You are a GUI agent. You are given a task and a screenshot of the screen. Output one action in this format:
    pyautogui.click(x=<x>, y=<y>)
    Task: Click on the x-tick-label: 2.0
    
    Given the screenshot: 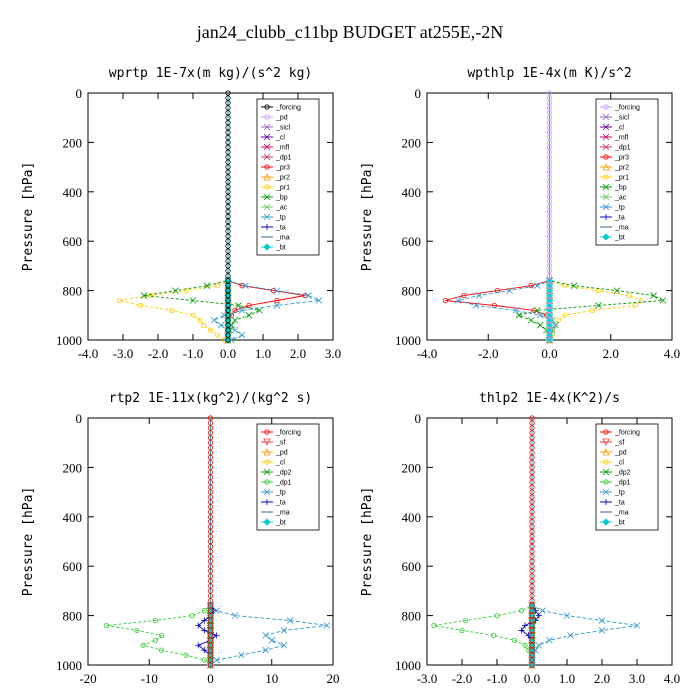 What is the action you would take?
    pyautogui.click(x=298, y=353)
    